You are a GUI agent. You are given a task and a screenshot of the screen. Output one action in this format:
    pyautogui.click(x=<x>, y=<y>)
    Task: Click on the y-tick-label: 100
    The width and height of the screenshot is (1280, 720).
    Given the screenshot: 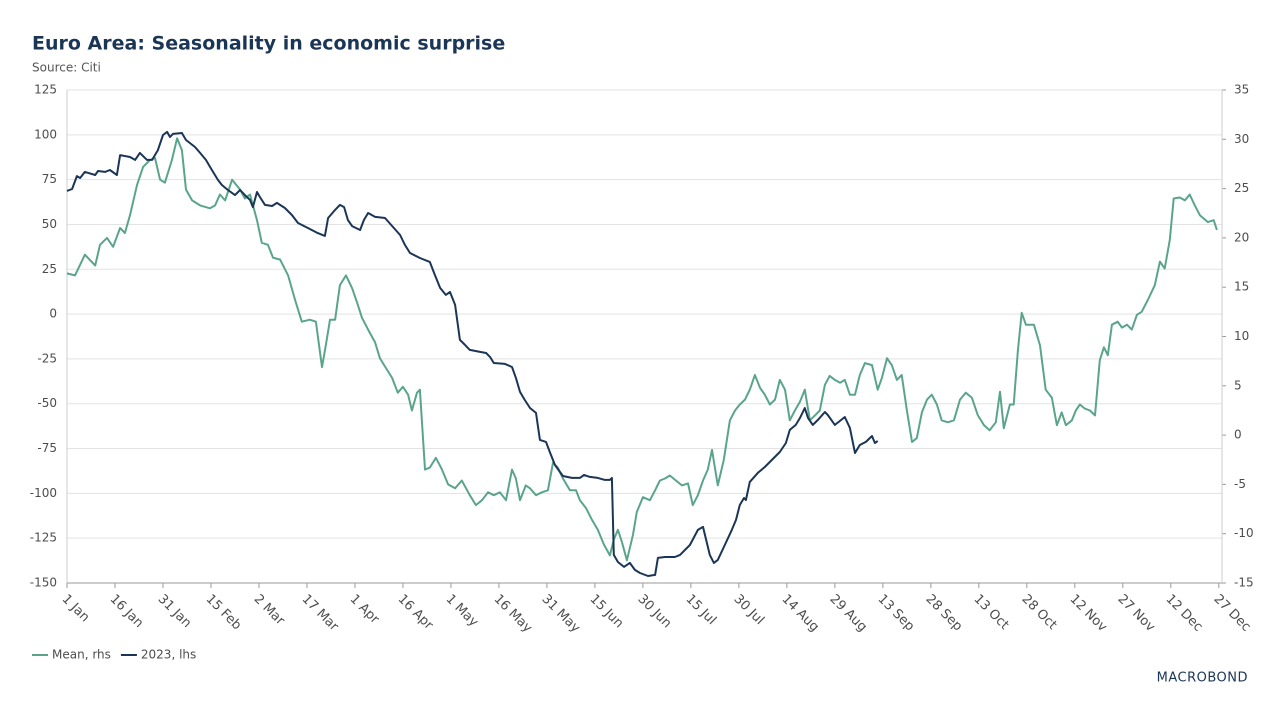 What is the action you would take?
    pyautogui.click(x=45, y=134)
    